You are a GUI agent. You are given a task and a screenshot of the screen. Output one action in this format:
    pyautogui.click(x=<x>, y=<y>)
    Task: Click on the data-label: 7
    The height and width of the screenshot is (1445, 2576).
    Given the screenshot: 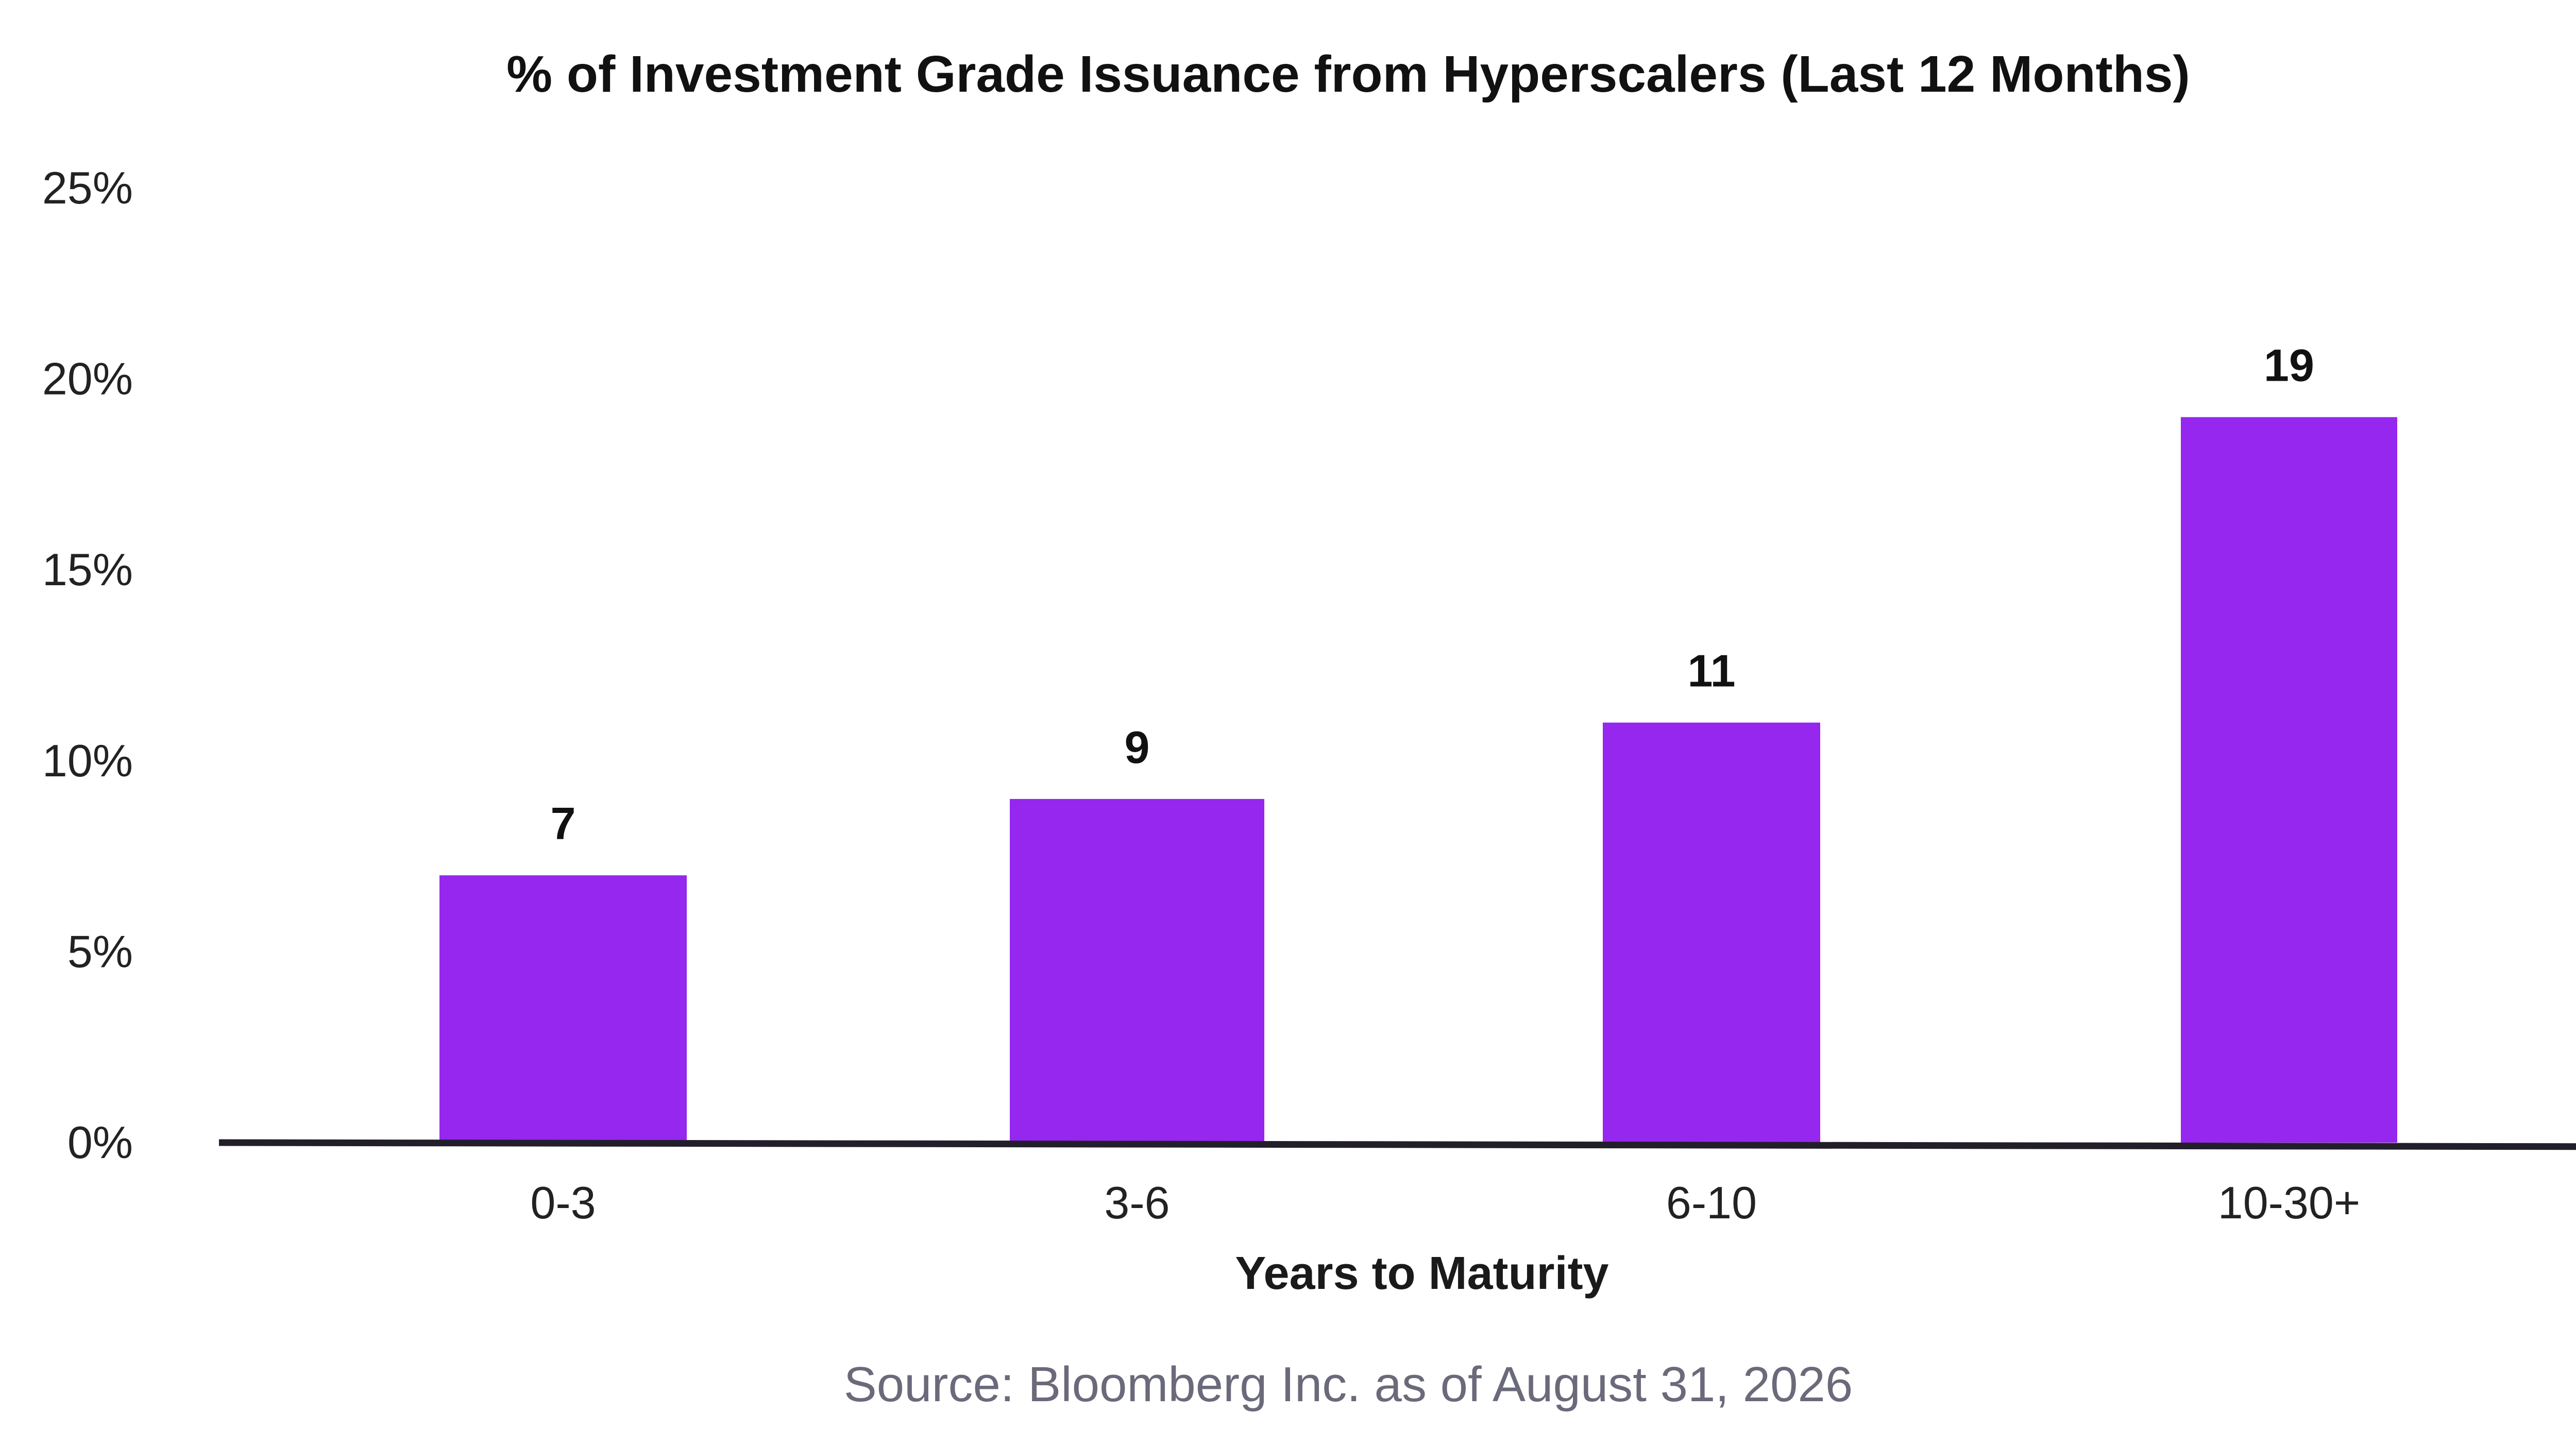 What is the action you would take?
    pyautogui.click(x=563, y=823)
    